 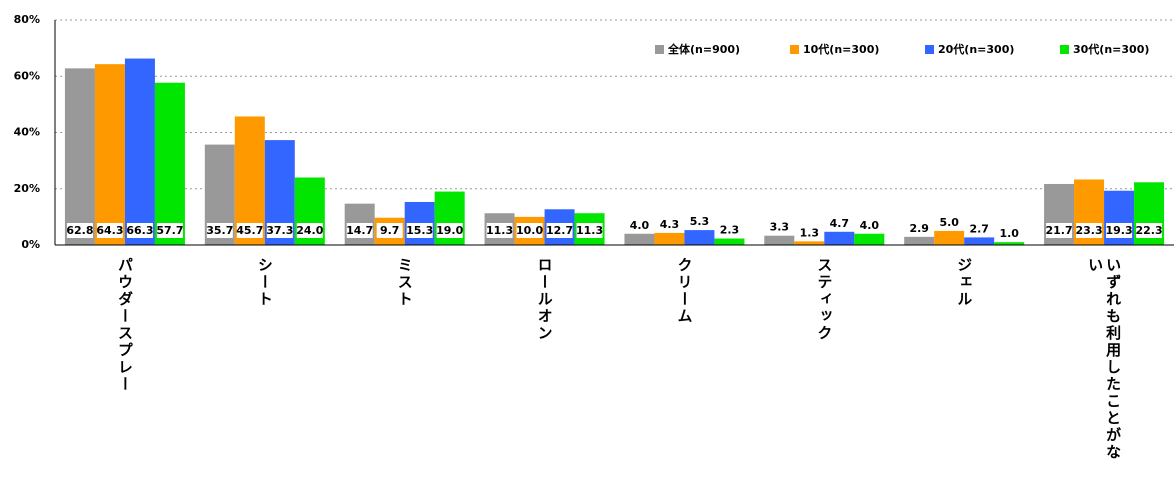 I want to click on value-label: 37.3, so click(x=279, y=230).